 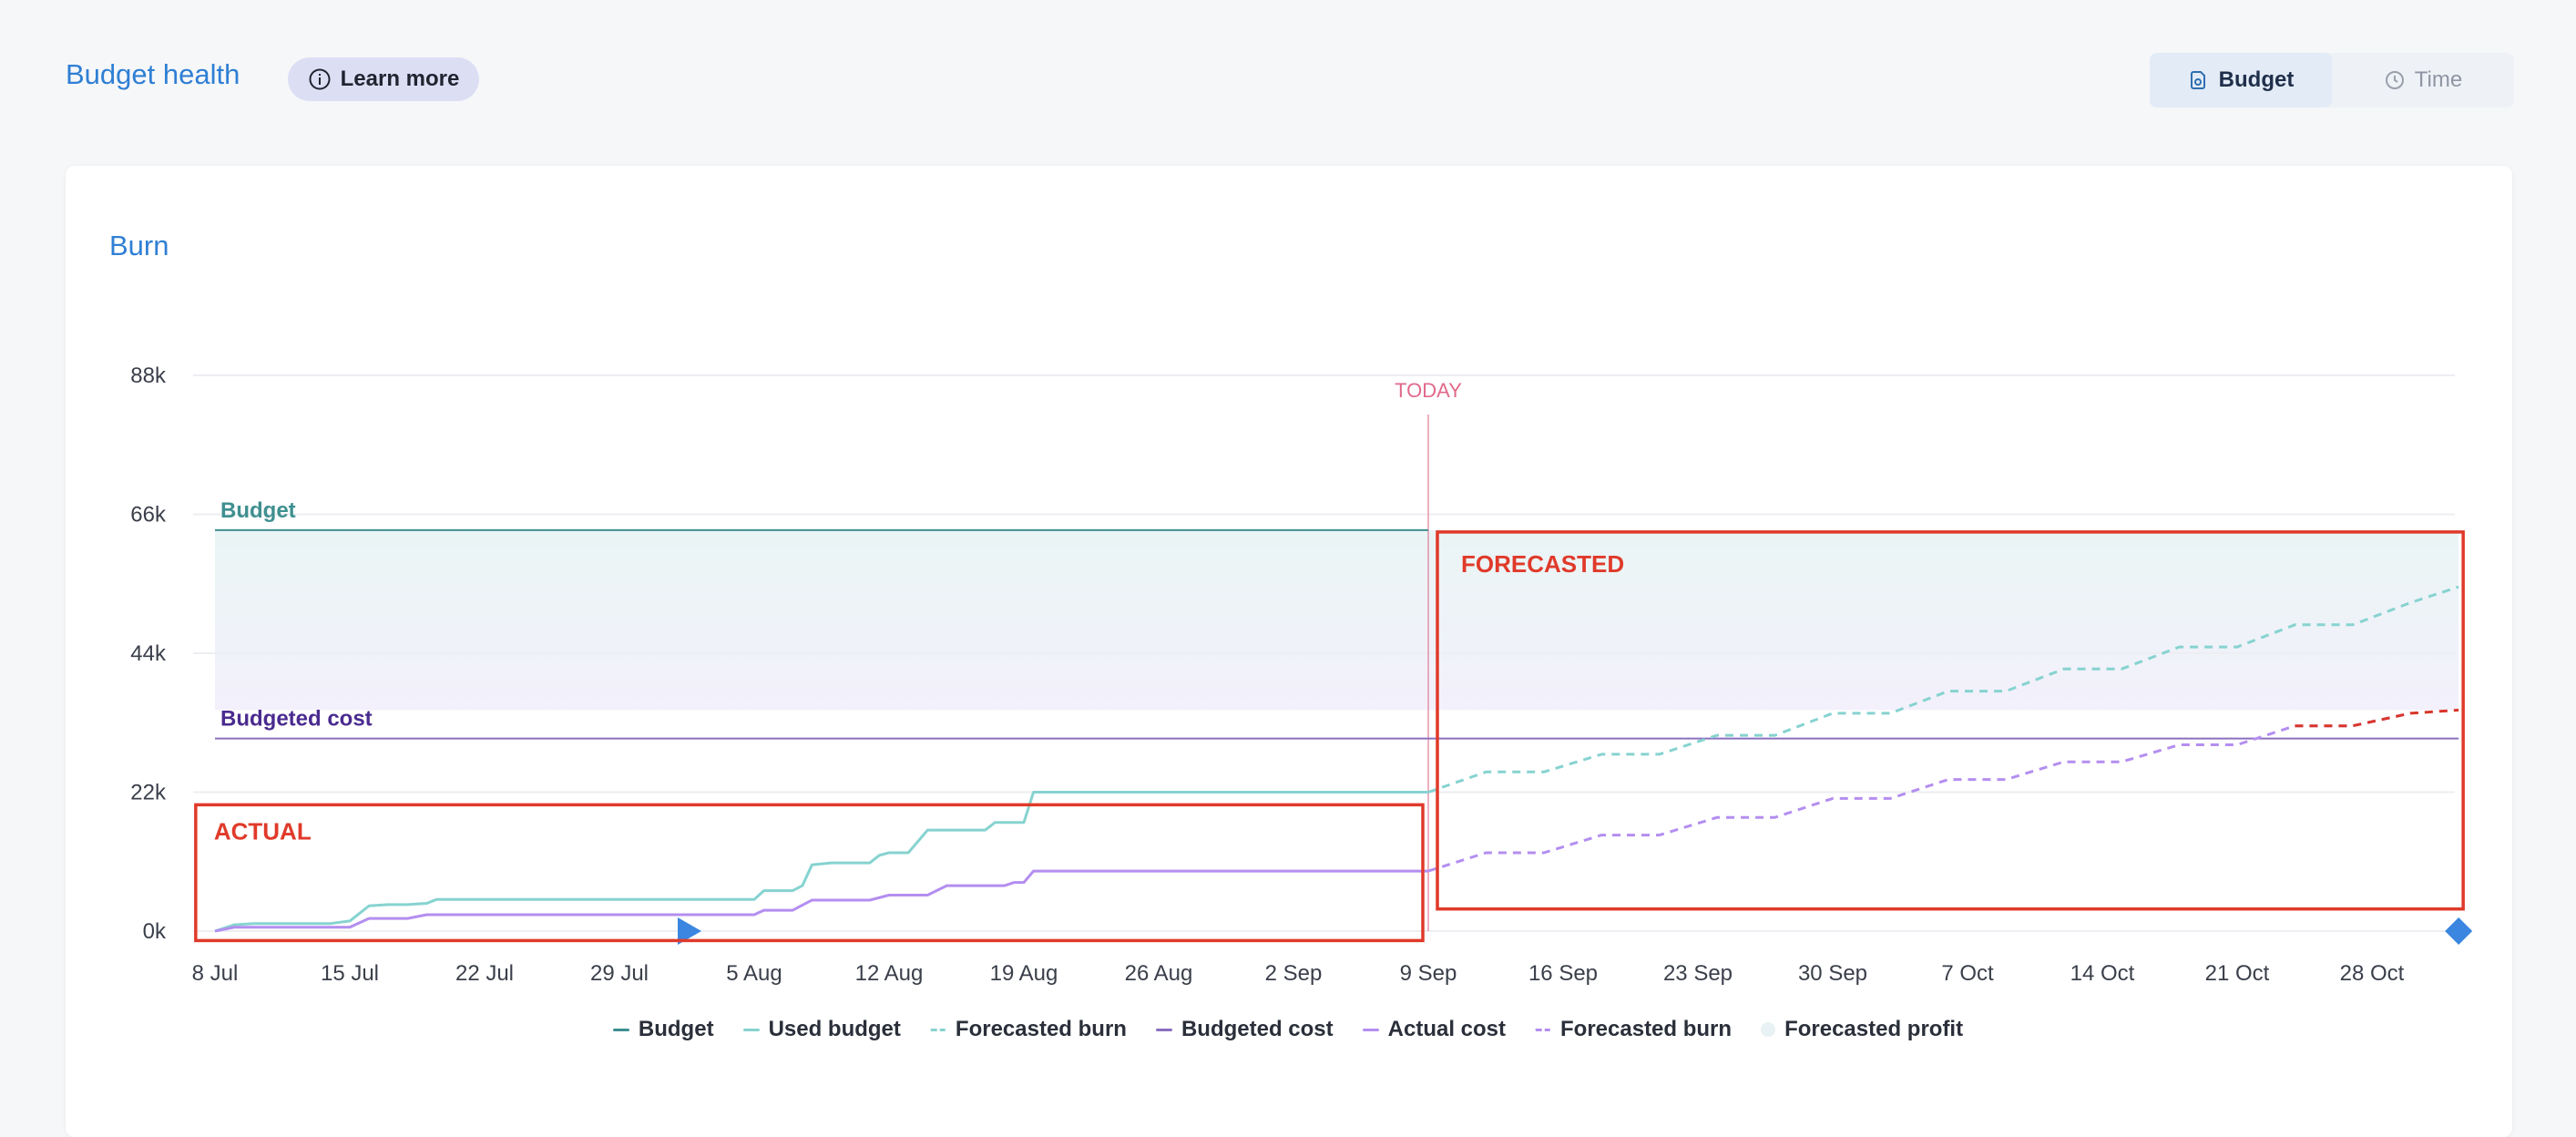 What do you see at coordinates (754, 973) in the screenshot?
I see `x-tick-label: 5 Aug` at bounding box center [754, 973].